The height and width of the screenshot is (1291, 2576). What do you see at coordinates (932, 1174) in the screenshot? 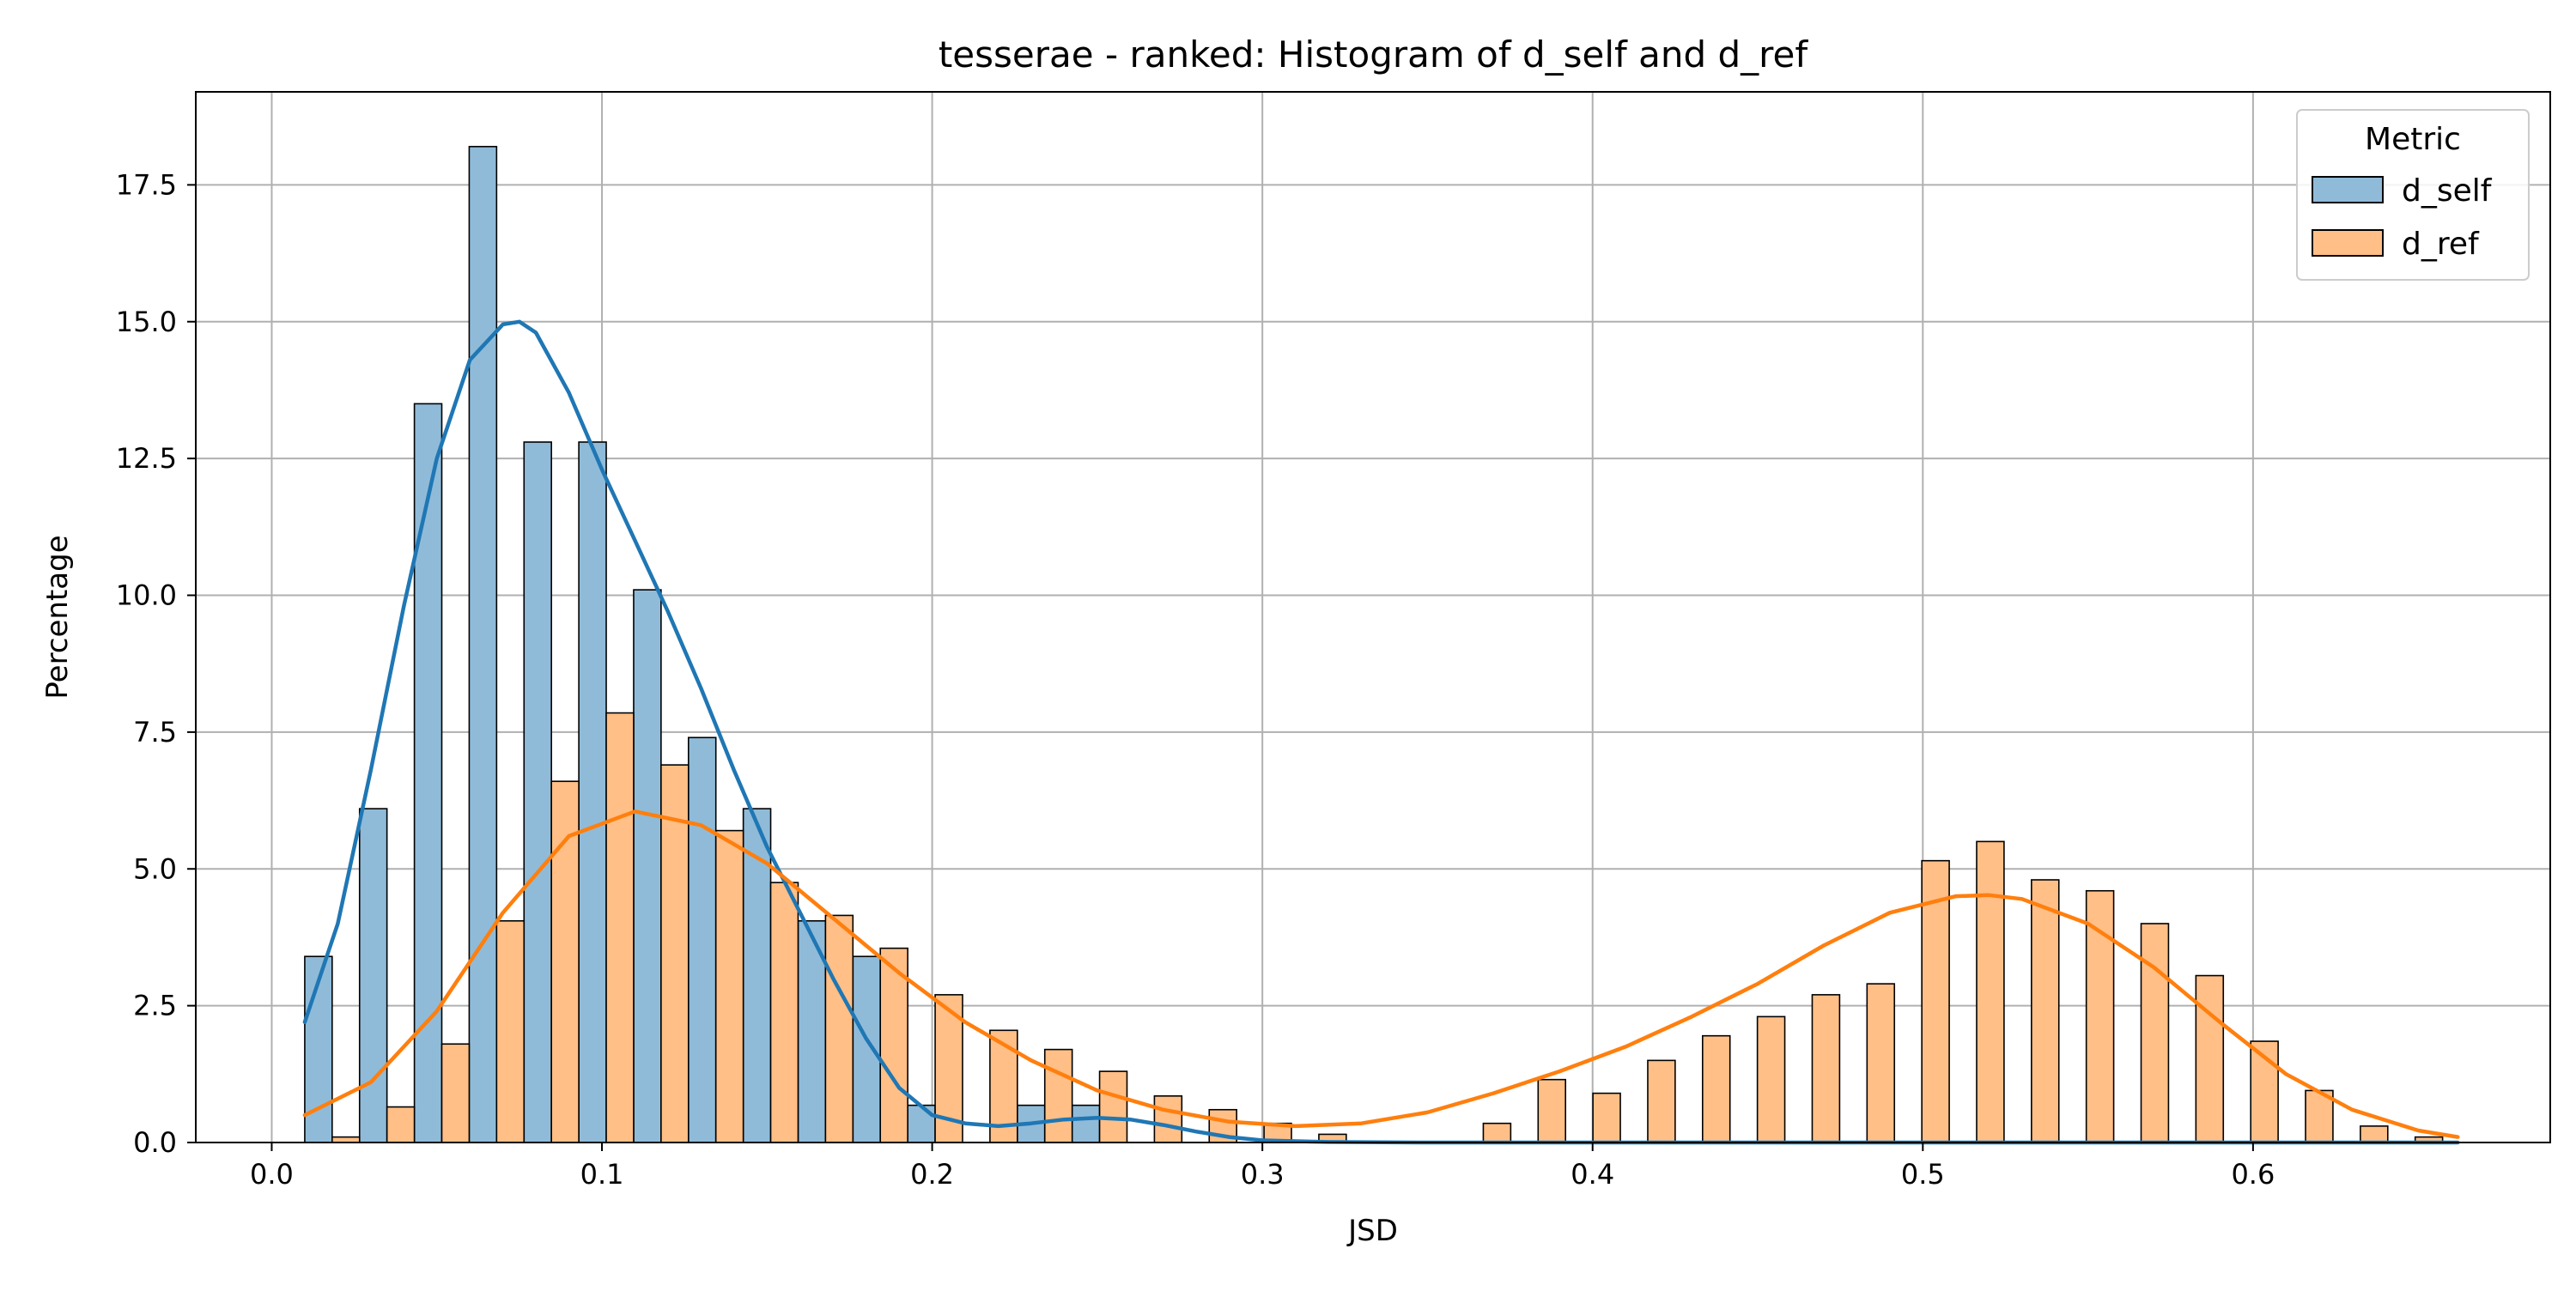
I see `x-tick-label: 0.2` at bounding box center [932, 1174].